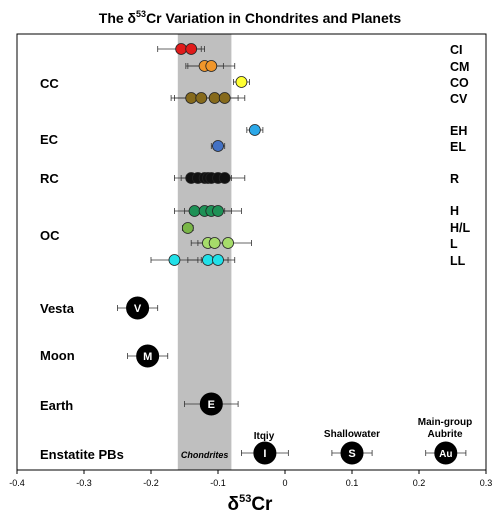 This screenshot has width=501, height=520. What do you see at coordinates (419, 483) in the screenshot?
I see `x-tick-label: 0.2` at bounding box center [419, 483].